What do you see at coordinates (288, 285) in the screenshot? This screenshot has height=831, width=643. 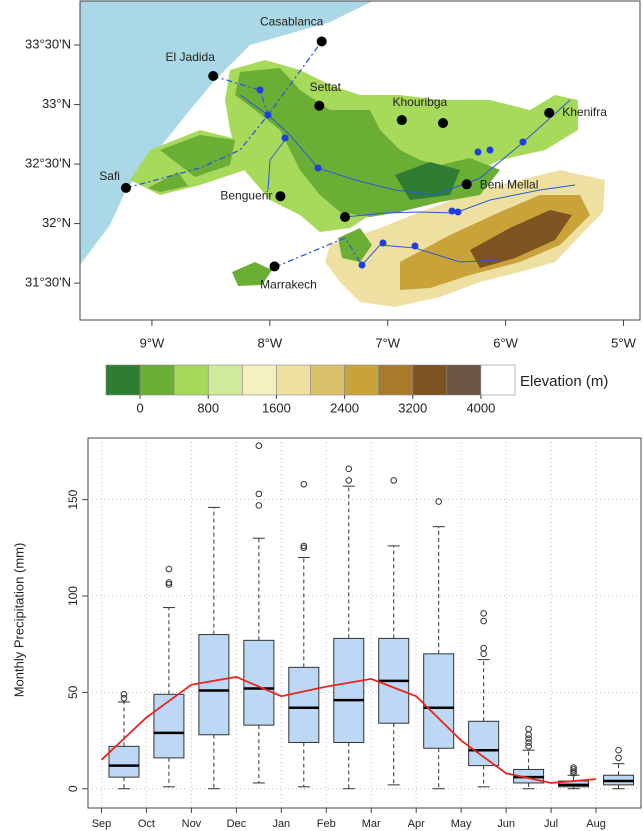 I see `city-label: Marrakech` at bounding box center [288, 285].